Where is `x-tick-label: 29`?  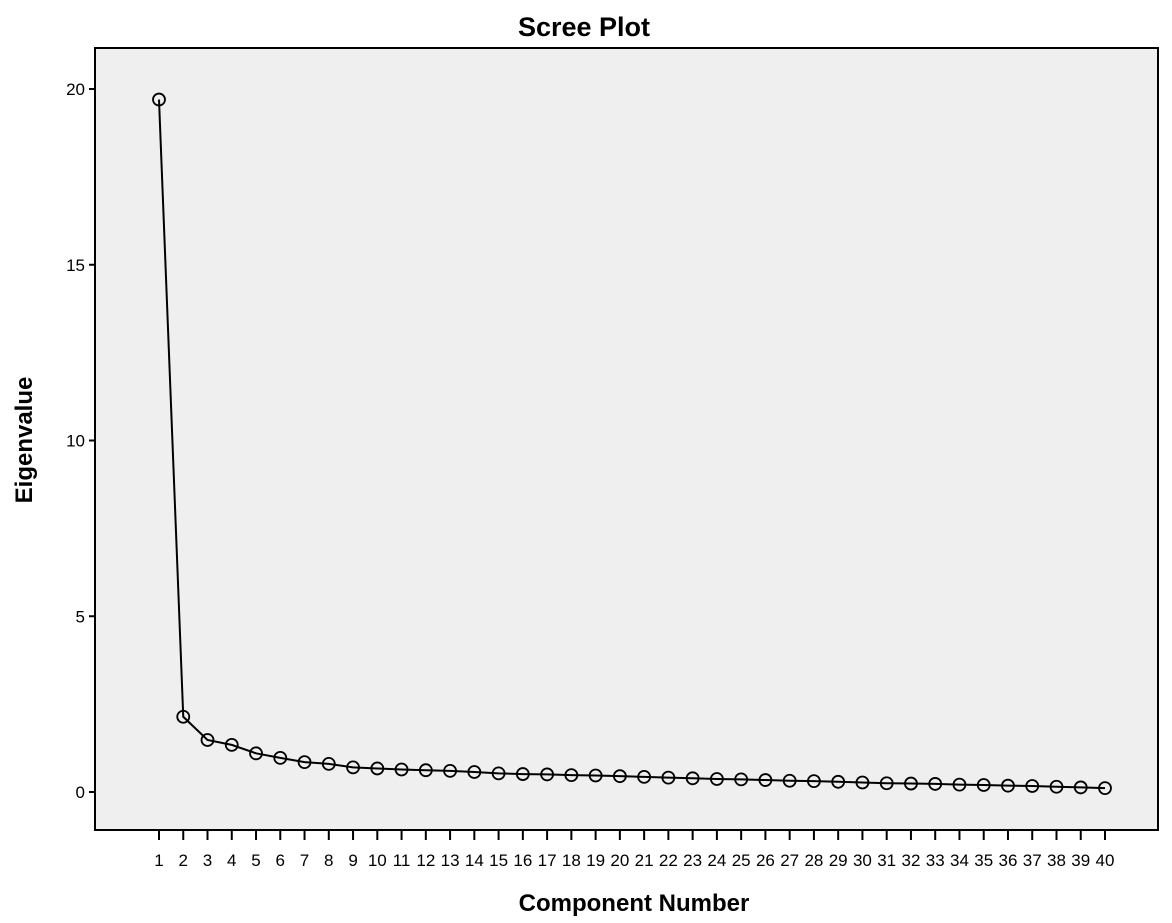 x-tick-label: 29 is located at coordinates (838, 860).